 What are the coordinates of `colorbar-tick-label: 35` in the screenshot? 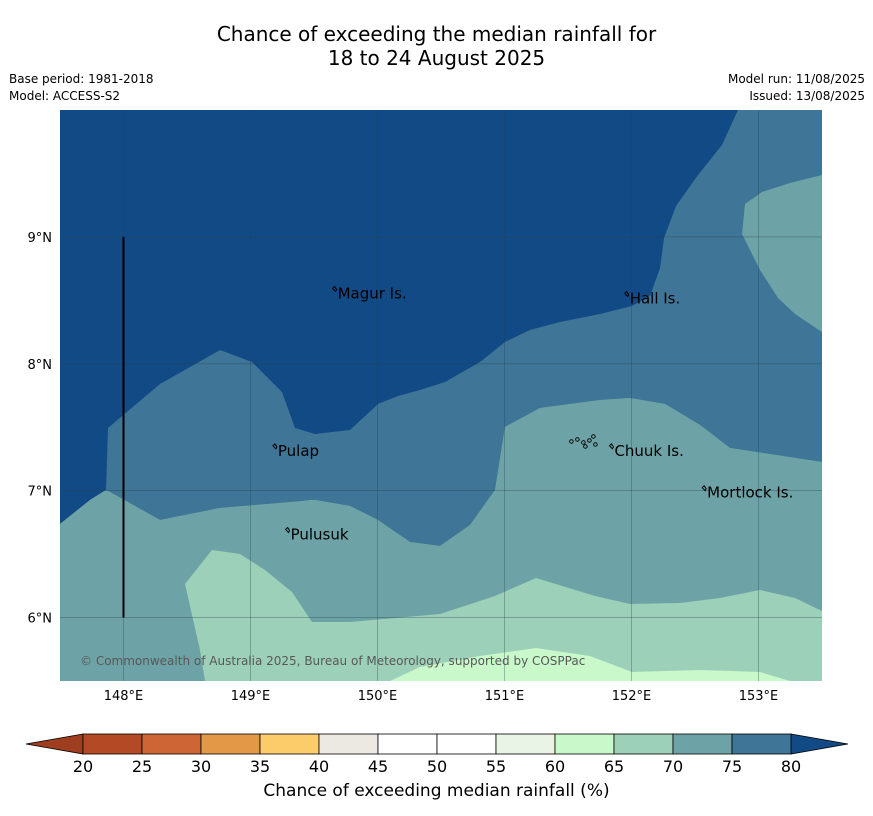 It's located at (260, 766).